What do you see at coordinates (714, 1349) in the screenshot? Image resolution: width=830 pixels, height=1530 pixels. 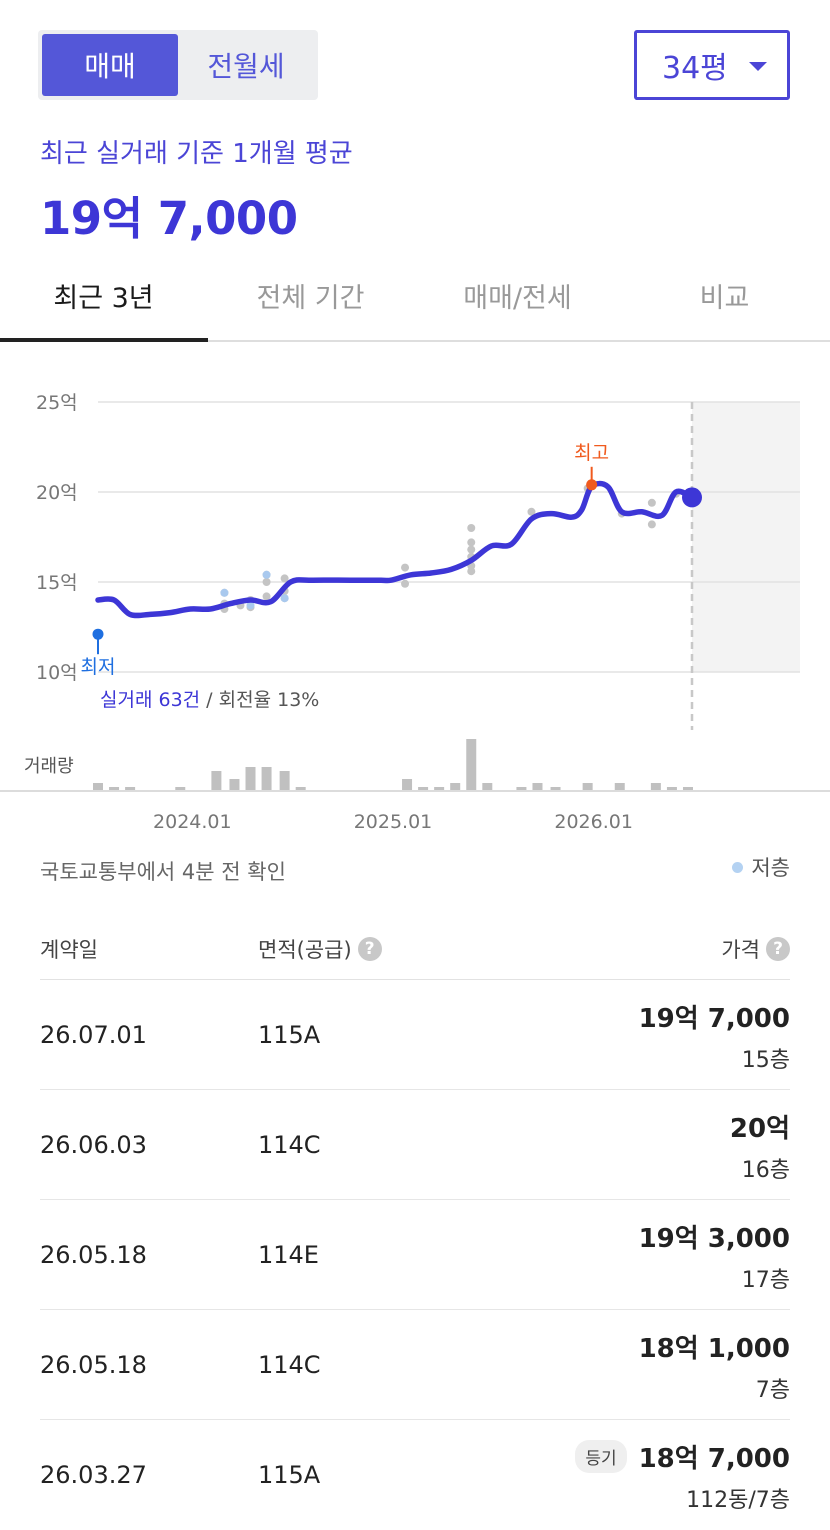 I see `row-price-value: 18억 1,000` at bounding box center [714, 1349].